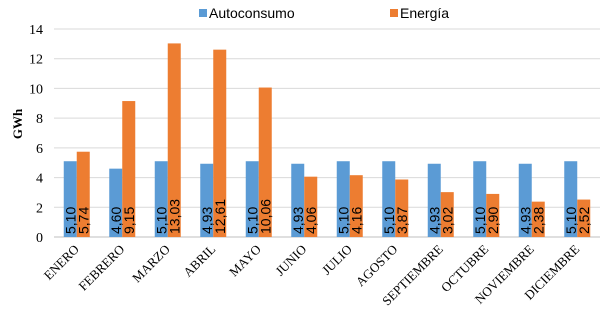 This screenshot has height=327, width=616. What do you see at coordinates (493, 220) in the screenshot?
I see `data-label: 2,90` at bounding box center [493, 220].